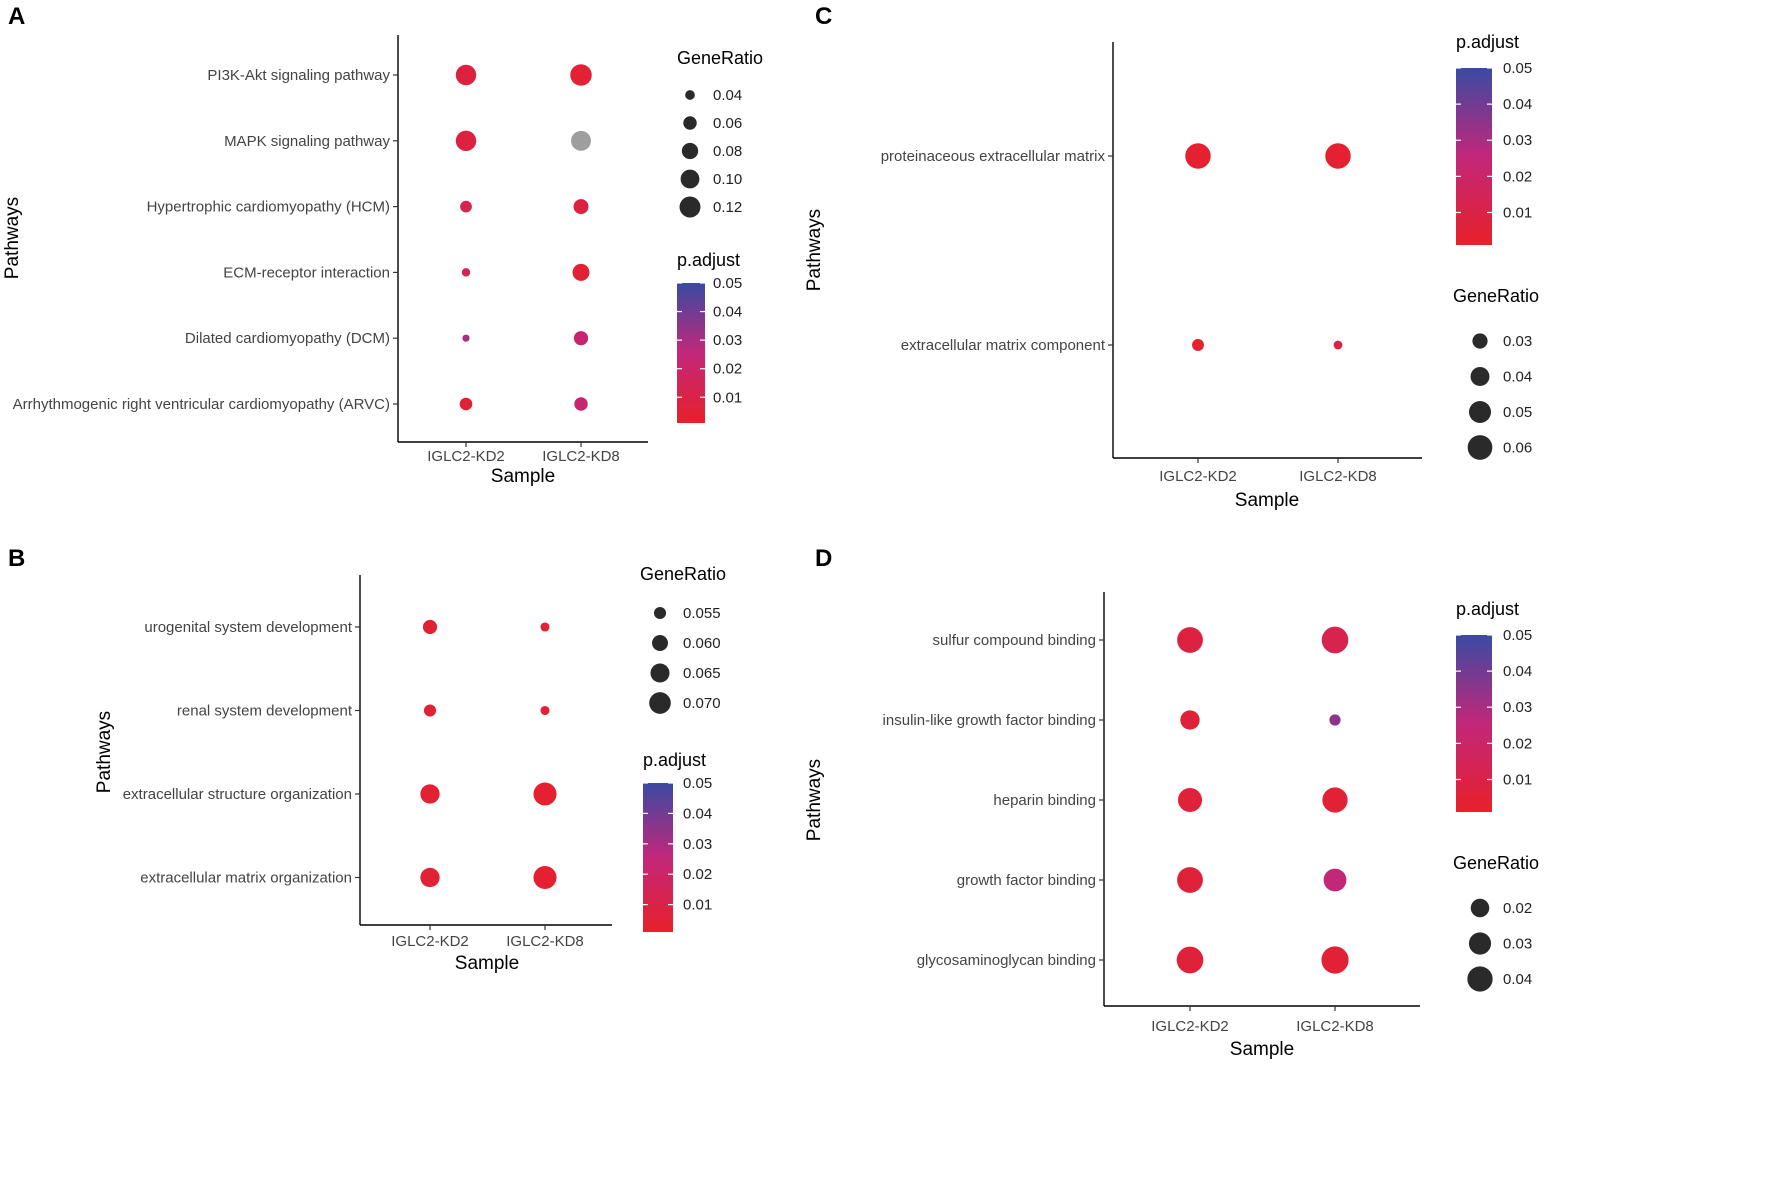  What do you see at coordinates (1335, 880) in the screenshot?
I see `data-point-iglc2-kd8-growth-factor-binding` at bounding box center [1335, 880].